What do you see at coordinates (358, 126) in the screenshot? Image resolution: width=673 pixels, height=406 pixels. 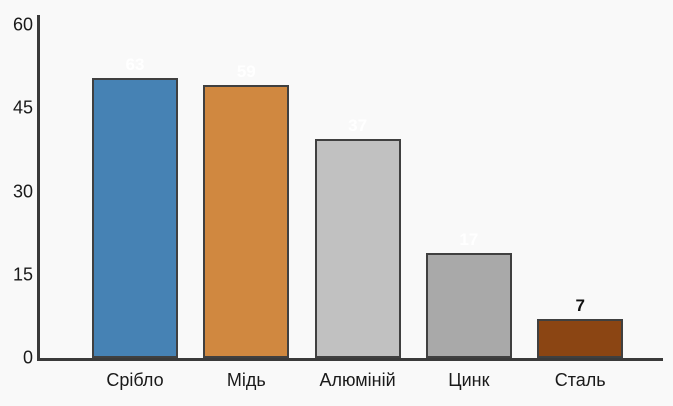 I see `bar-value-label: 37` at bounding box center [358, 126].